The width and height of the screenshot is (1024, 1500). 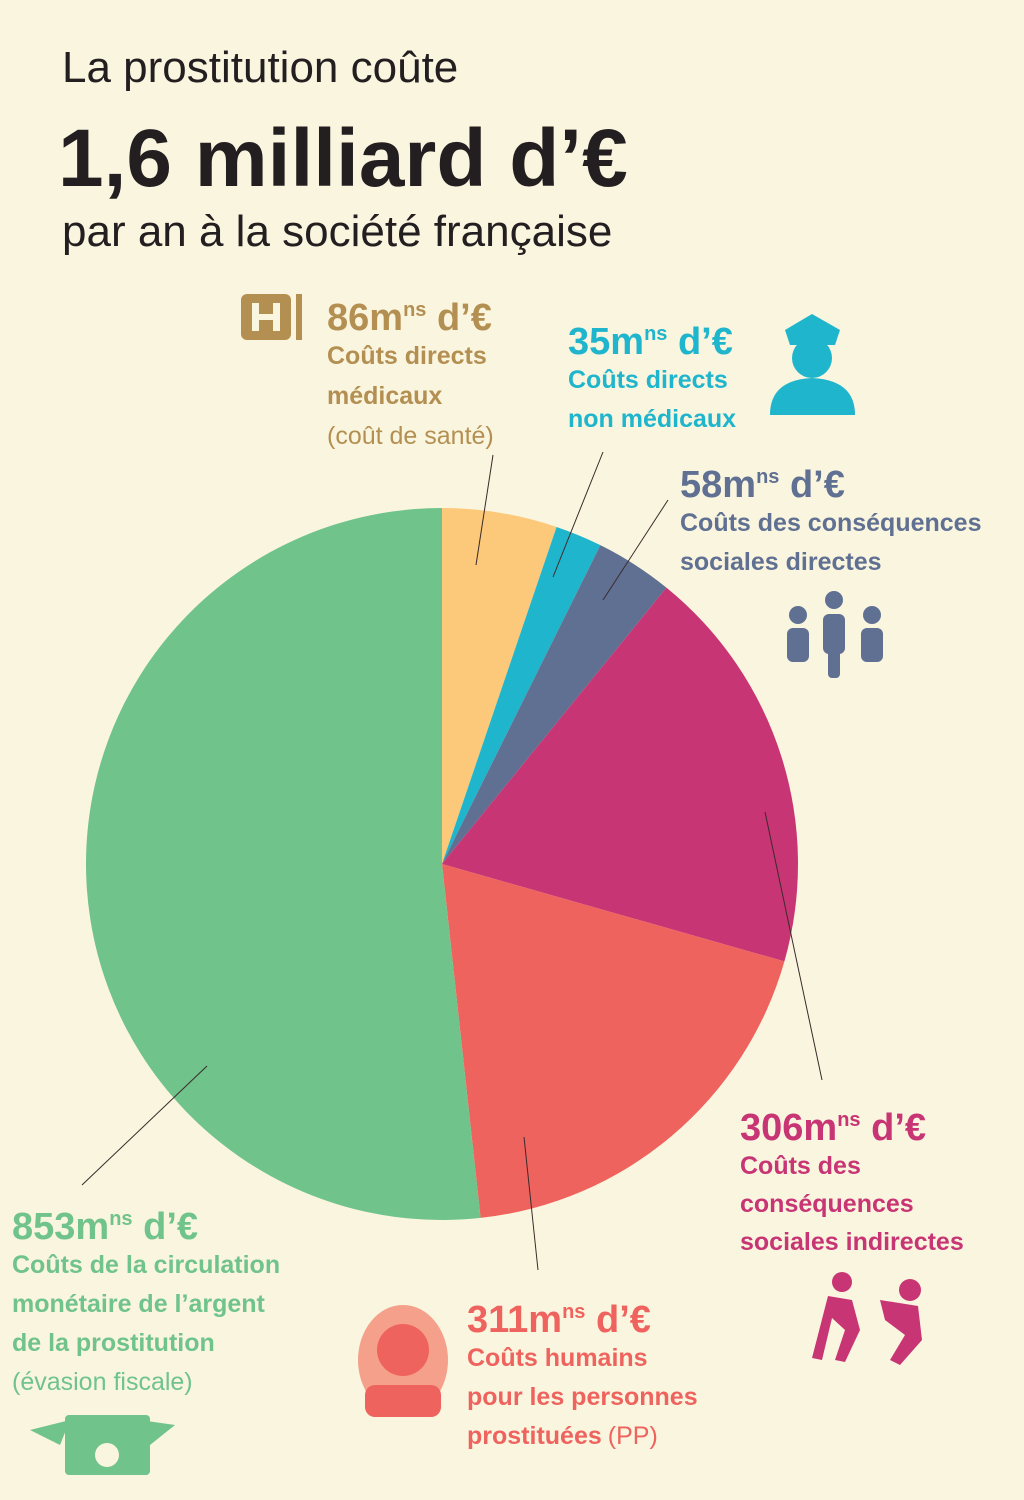 I want to click on description: non médicaux, so click(x=652, y=419).